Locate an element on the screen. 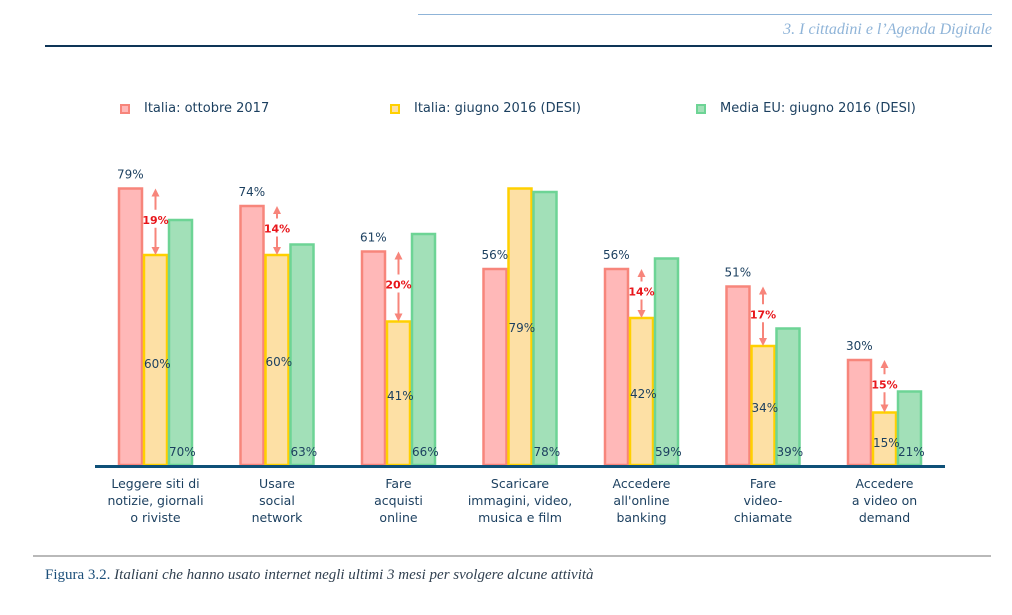 The image size is (1012, 615). category-label: Leggere siti di is located at coordinates (155, 483).